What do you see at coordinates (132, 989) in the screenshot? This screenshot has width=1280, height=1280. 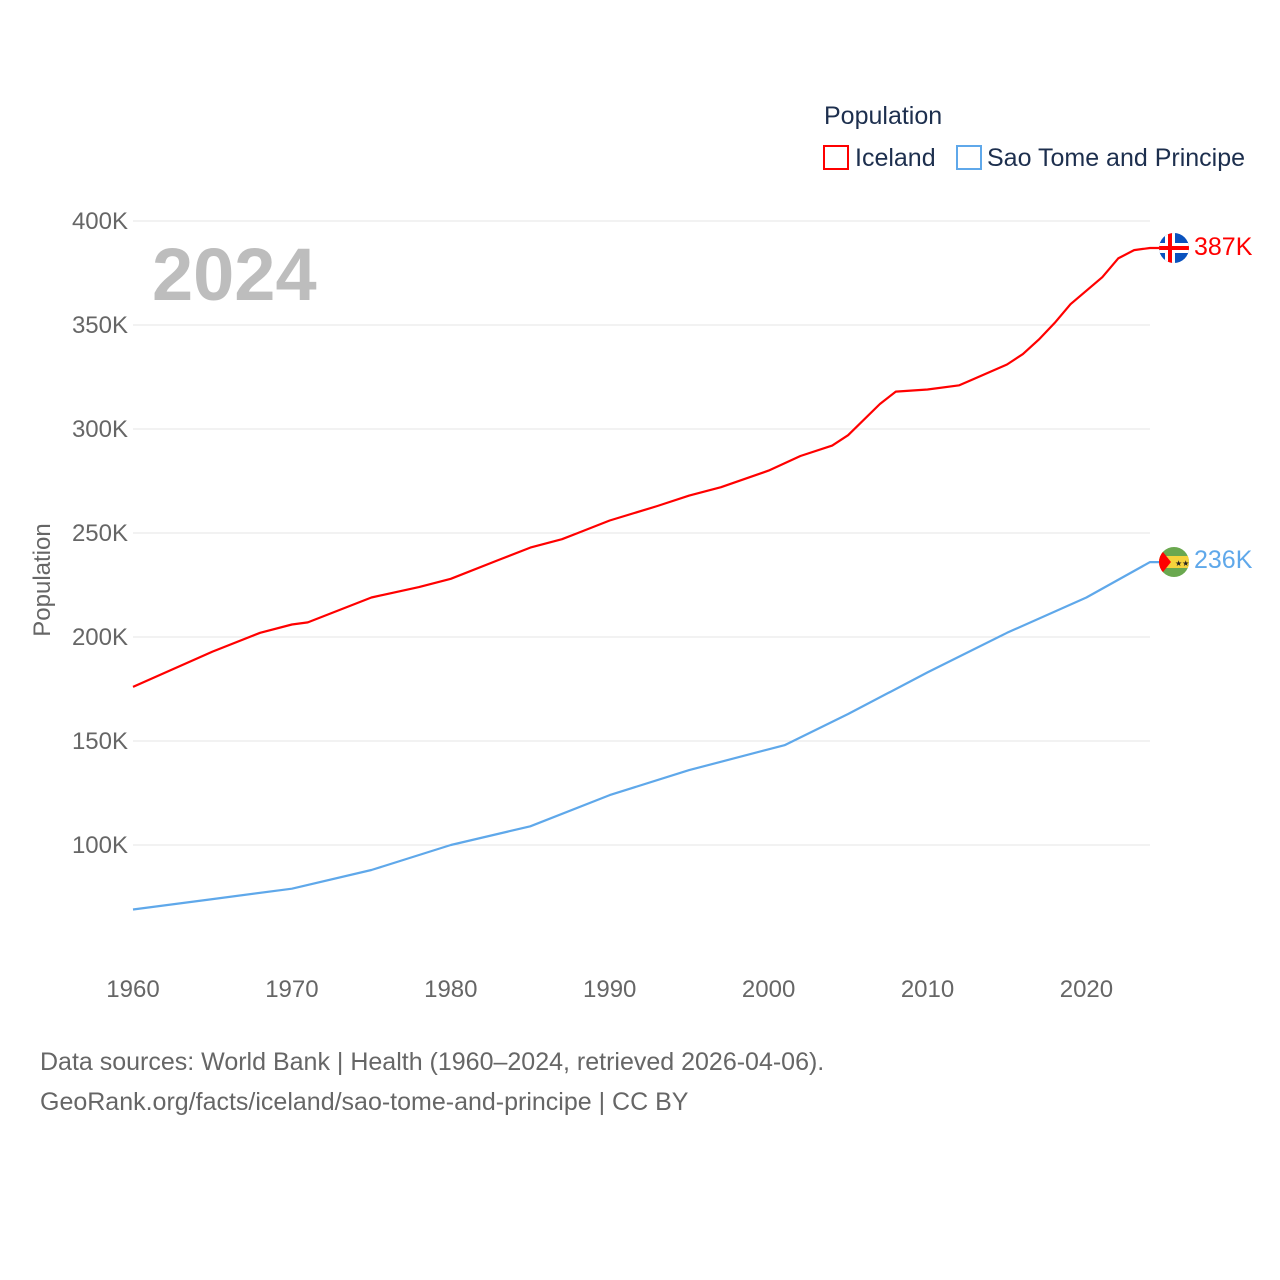 I see `x-tick-label: 1960` at bounding box center [132, 989].